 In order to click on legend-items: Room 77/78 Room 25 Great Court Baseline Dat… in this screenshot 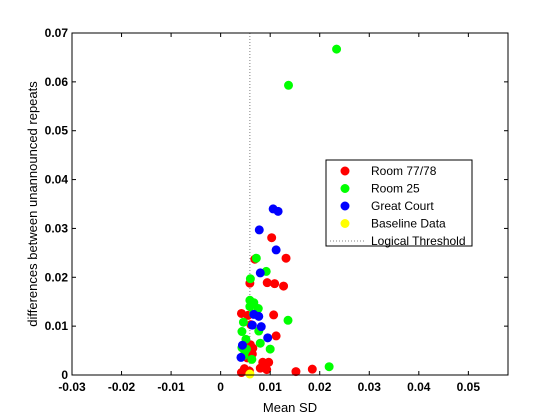, I will do `click(398, 206)`.